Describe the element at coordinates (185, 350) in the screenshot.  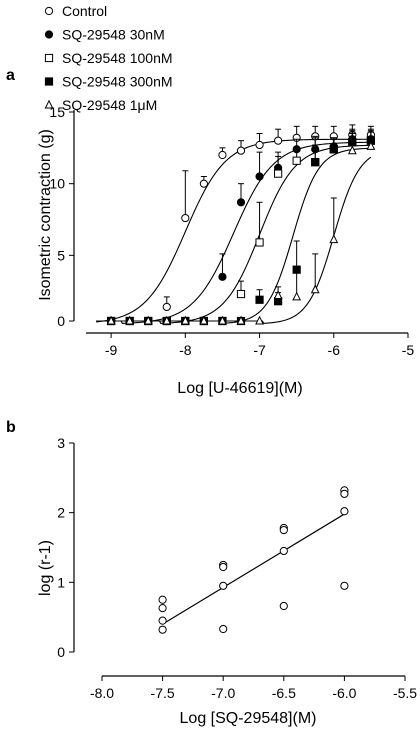
I see `panel-a-x-tick-label: -8` at that location.